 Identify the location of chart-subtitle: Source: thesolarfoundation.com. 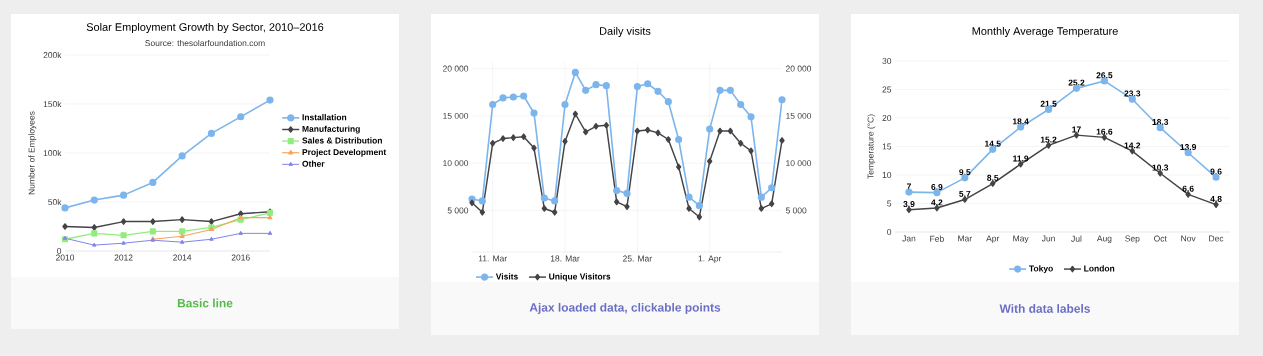
(205, 43).